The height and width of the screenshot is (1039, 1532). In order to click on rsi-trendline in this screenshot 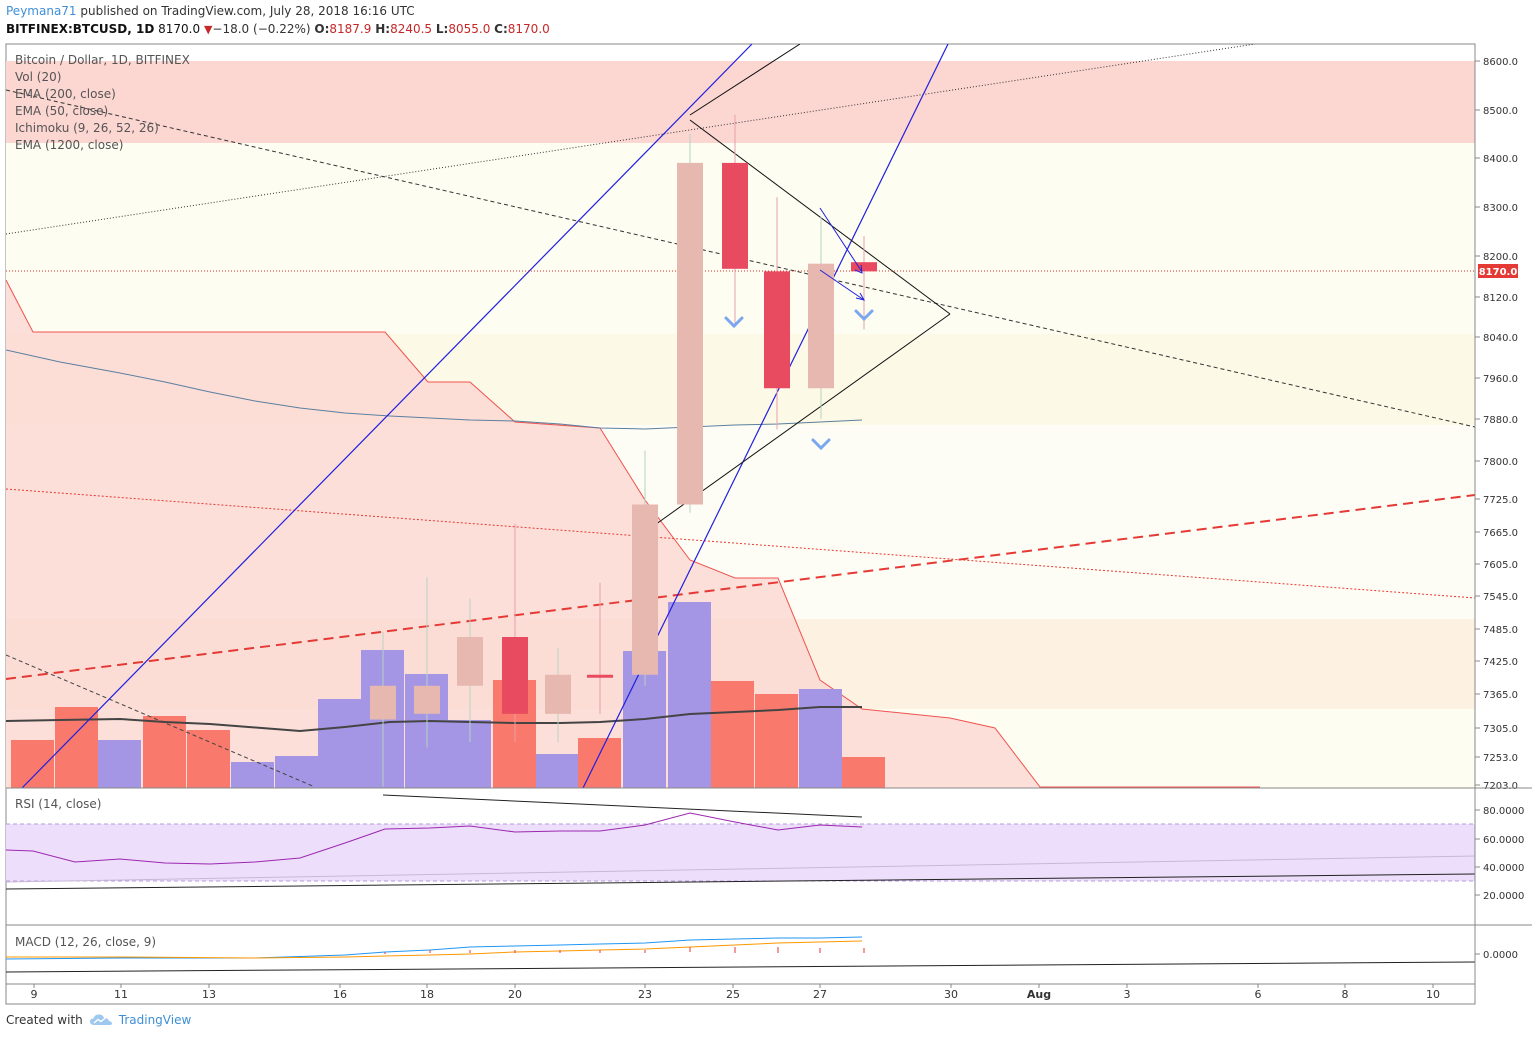, I will do `click(740, 881)`.